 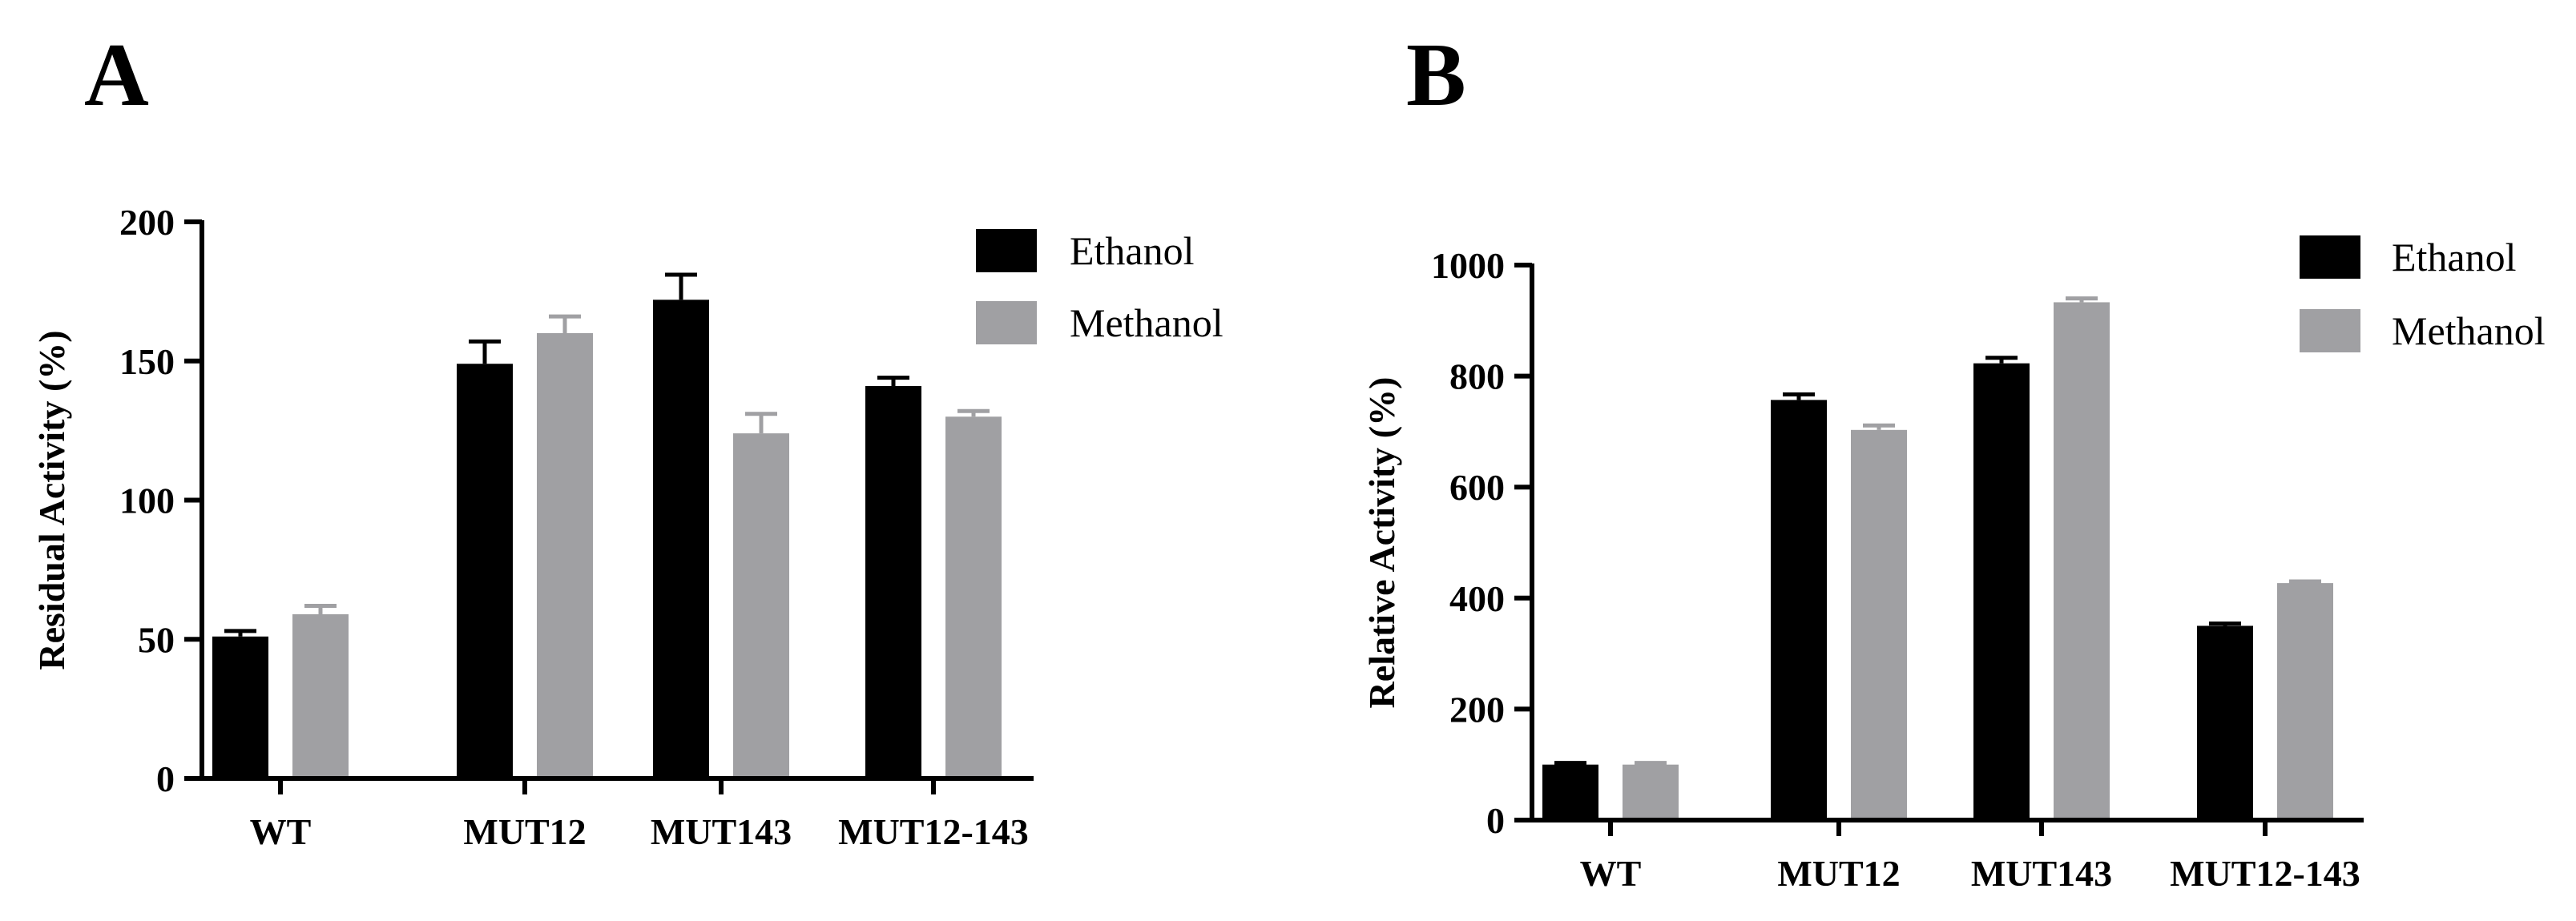 I want to click on y-tick-label: 150, so click(x=147, y=361).